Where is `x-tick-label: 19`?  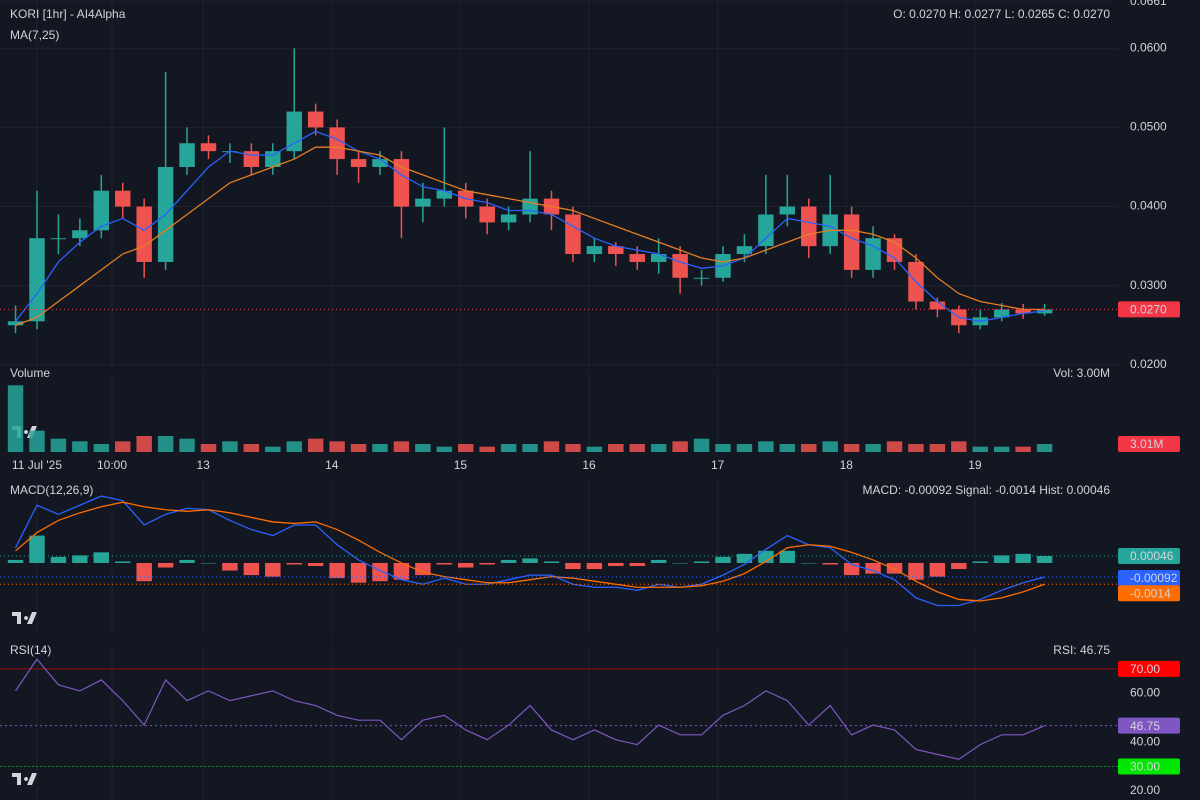
x-tick-label: 19 is located at coordinates (975, 465).